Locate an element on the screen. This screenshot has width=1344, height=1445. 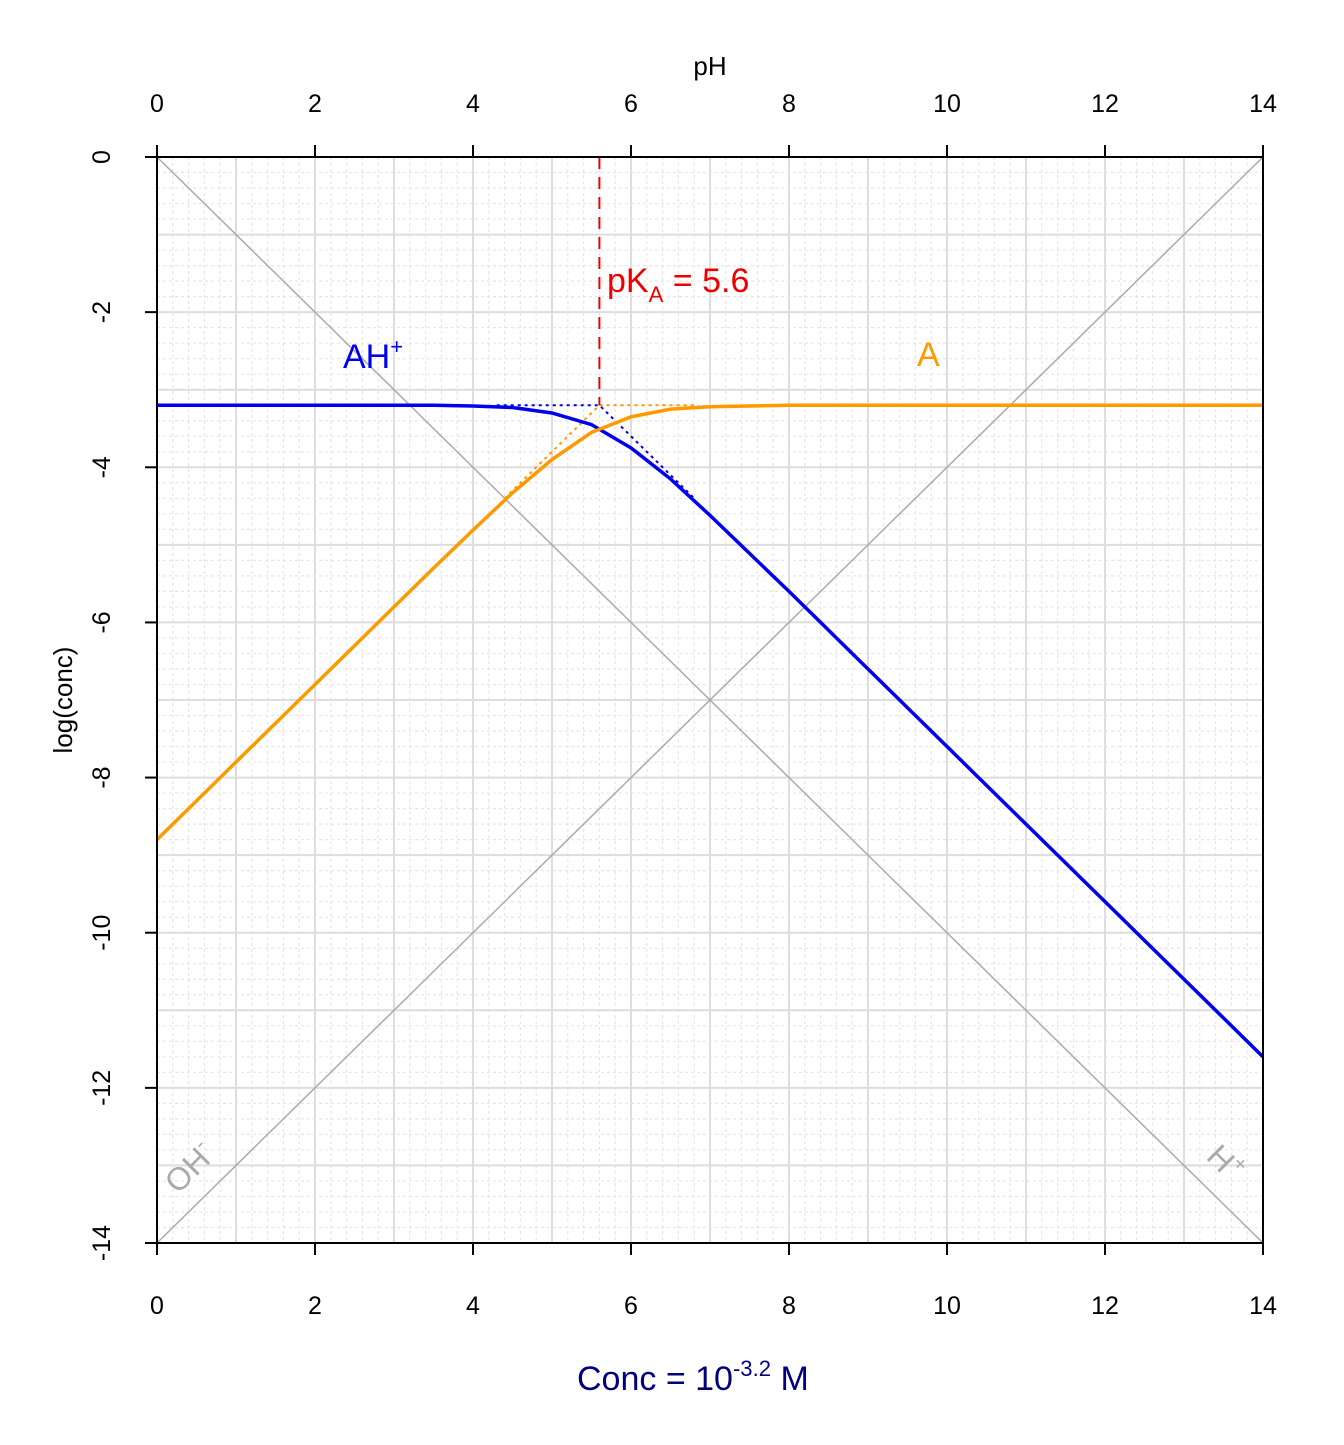
y-tick-label: 0 is located at coordinates (102, 157).